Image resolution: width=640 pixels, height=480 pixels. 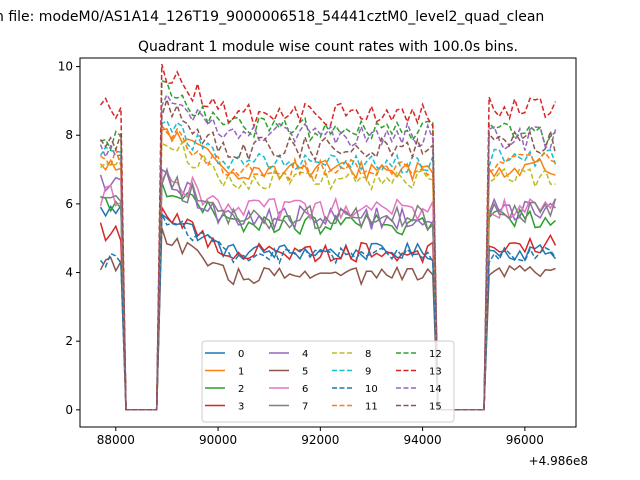 What do you see at coordinates (435, 372) in the screenshot?
I see `legend-label: 13` at bounding box center [435, 372].